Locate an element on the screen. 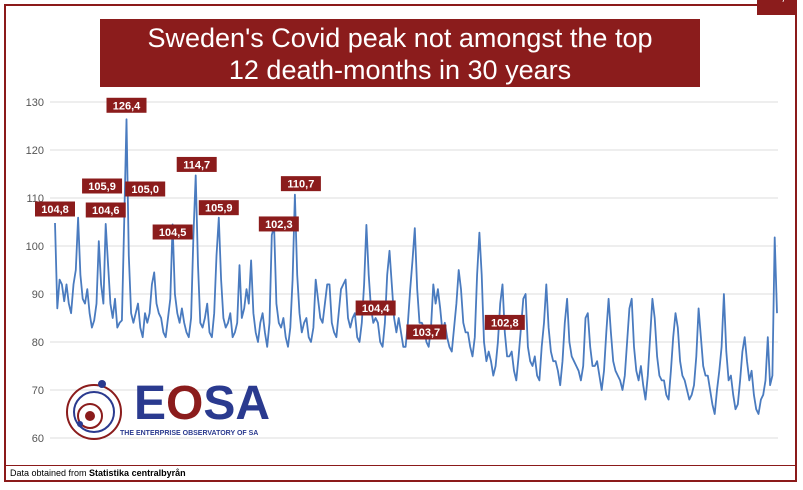 This screenshot has height=490, width=803. data-label: 105,0 is located at coordinates (145, 189).